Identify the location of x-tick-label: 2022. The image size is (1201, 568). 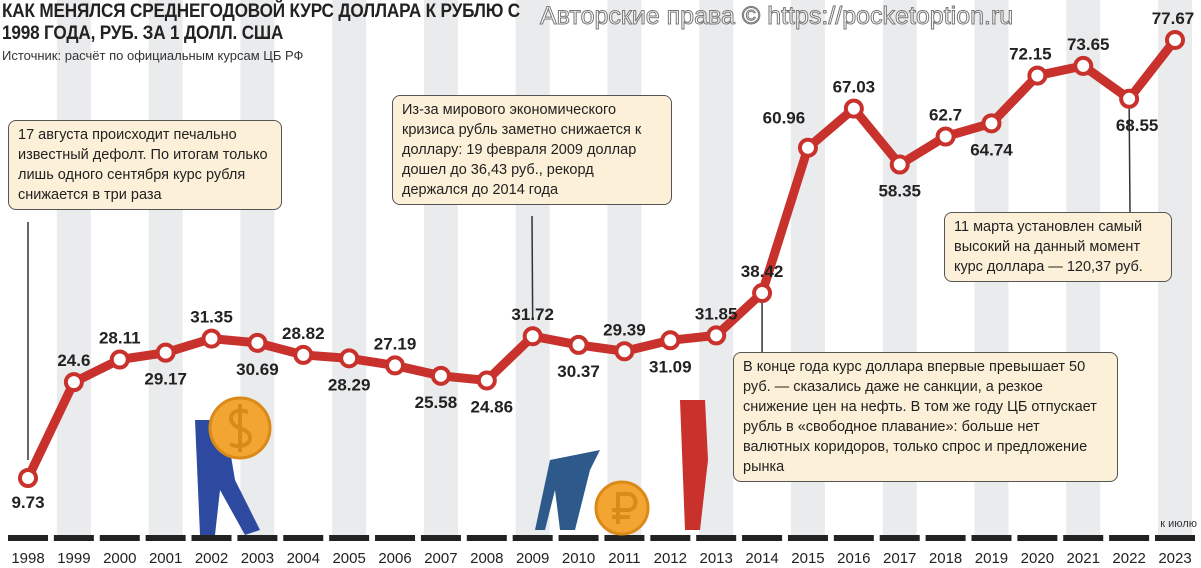
(1128, 558).